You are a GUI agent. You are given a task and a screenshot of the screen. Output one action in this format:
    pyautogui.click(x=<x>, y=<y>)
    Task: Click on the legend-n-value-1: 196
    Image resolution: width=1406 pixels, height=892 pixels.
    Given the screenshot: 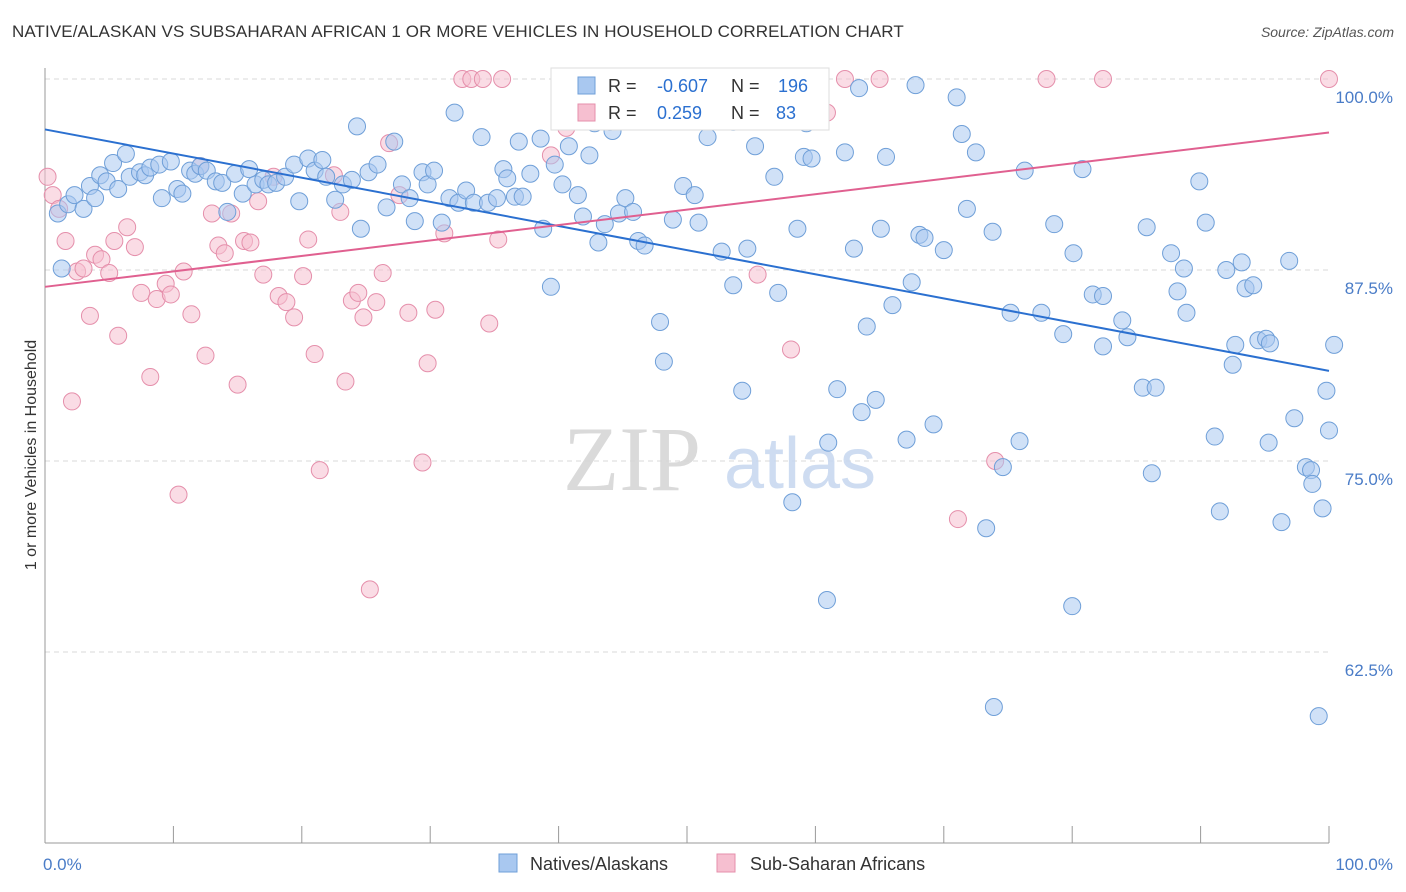 What is the action you would take?
    pyautogui.click(x=793, y=86)
    